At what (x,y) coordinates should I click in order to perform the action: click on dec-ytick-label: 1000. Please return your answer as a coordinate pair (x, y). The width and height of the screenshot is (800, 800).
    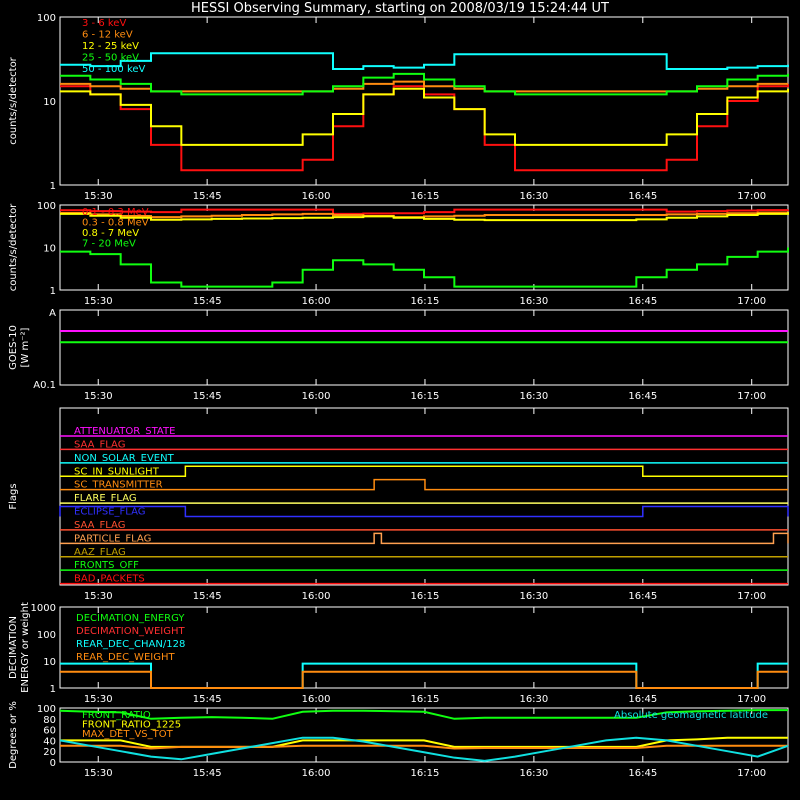
    Looking at the image, I should click on (43, 608).